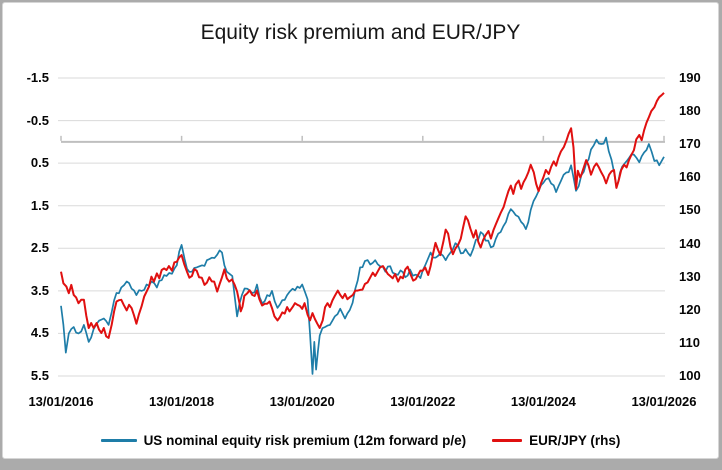 The width and height of the screenshot is (722, 470). What do you see at coordinates (690, 375) in the screenshot?
I see `right-axis-tick-label: 100` at bounding box center [690, 375].